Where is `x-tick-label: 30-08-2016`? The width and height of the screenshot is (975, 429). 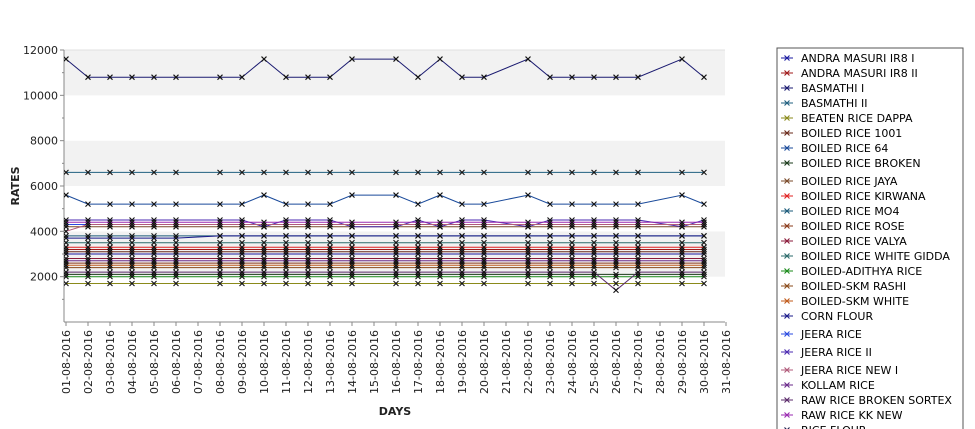
x-tick-label: 30-08-2016 is located at coordinates (704, 362).